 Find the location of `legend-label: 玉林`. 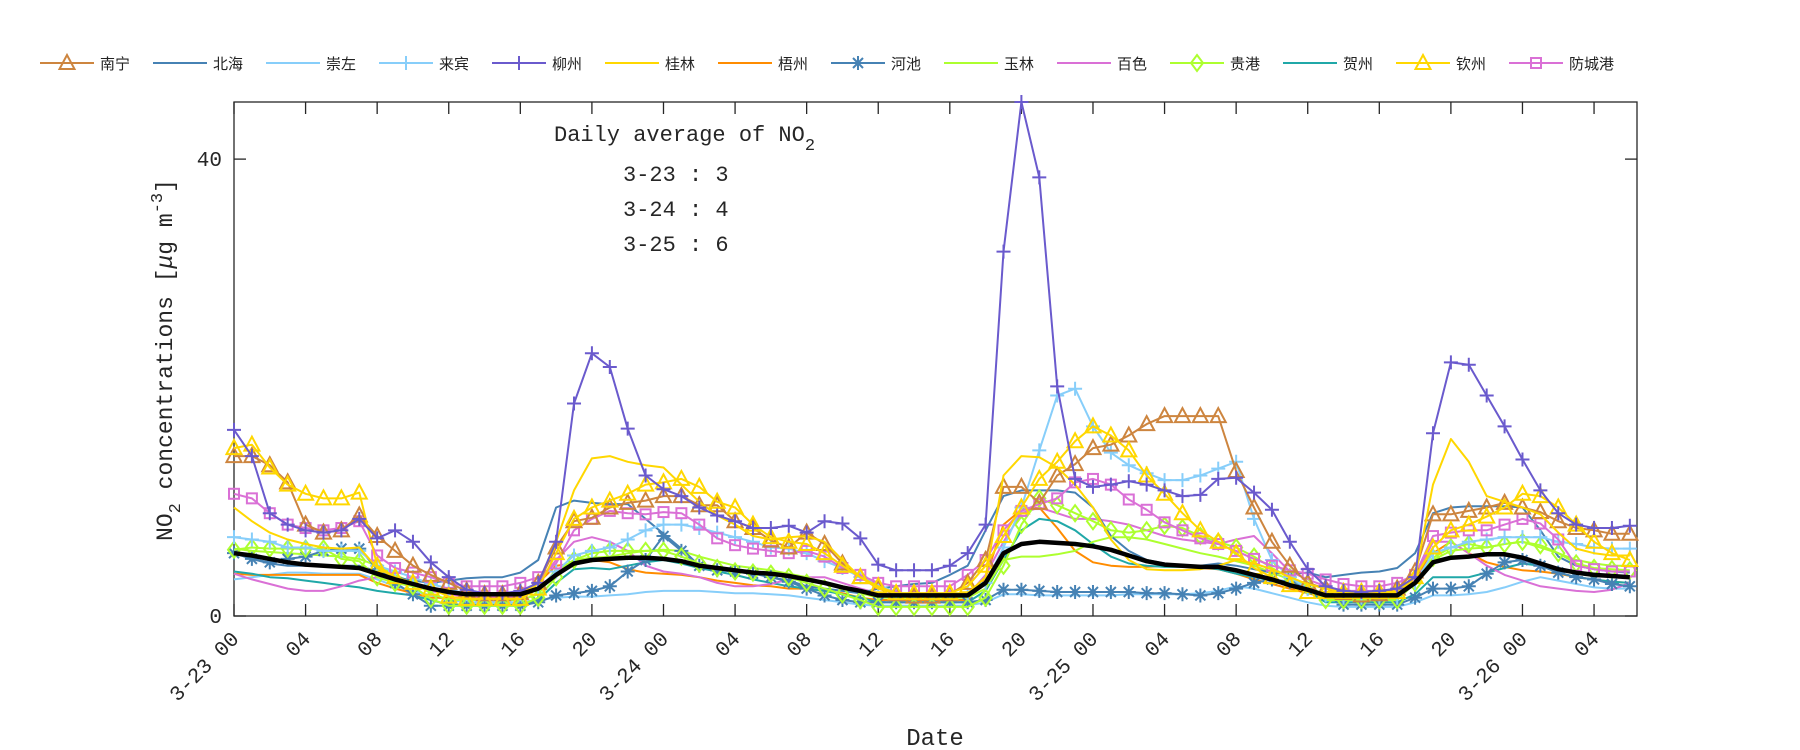

legend-label: 玉林 is located at coordinates (1019, 63).